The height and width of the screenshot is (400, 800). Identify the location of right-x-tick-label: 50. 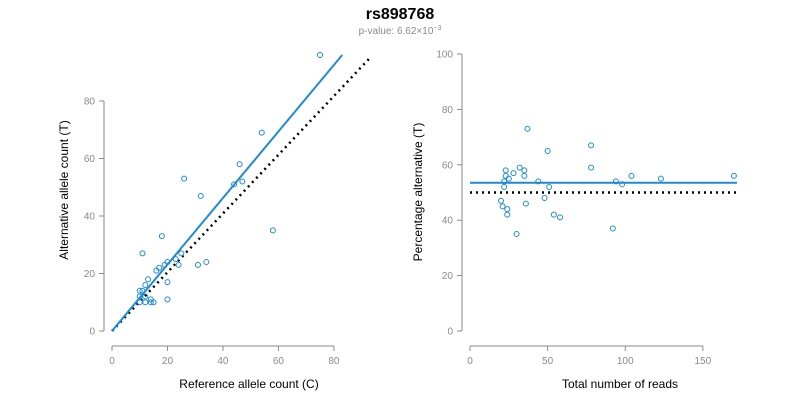
(548, 361).